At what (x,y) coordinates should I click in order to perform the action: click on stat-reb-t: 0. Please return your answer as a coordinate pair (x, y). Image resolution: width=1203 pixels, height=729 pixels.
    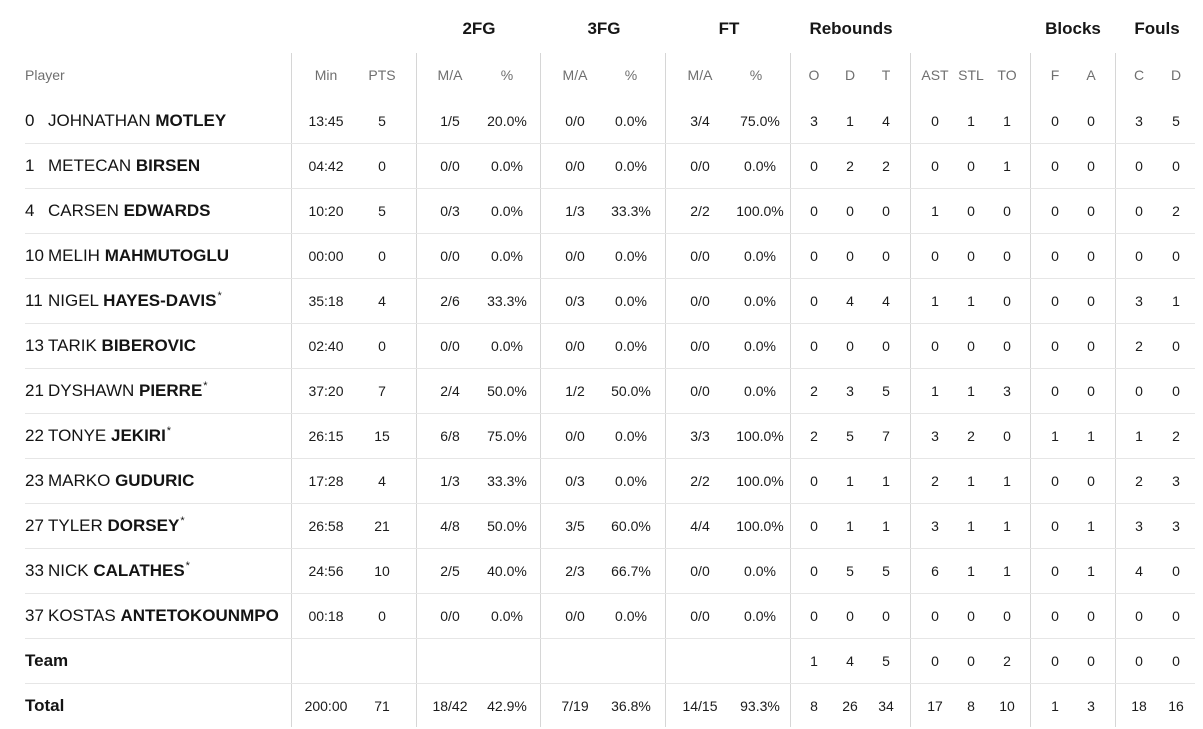
    Looking at the image, I should click on (886, 256).